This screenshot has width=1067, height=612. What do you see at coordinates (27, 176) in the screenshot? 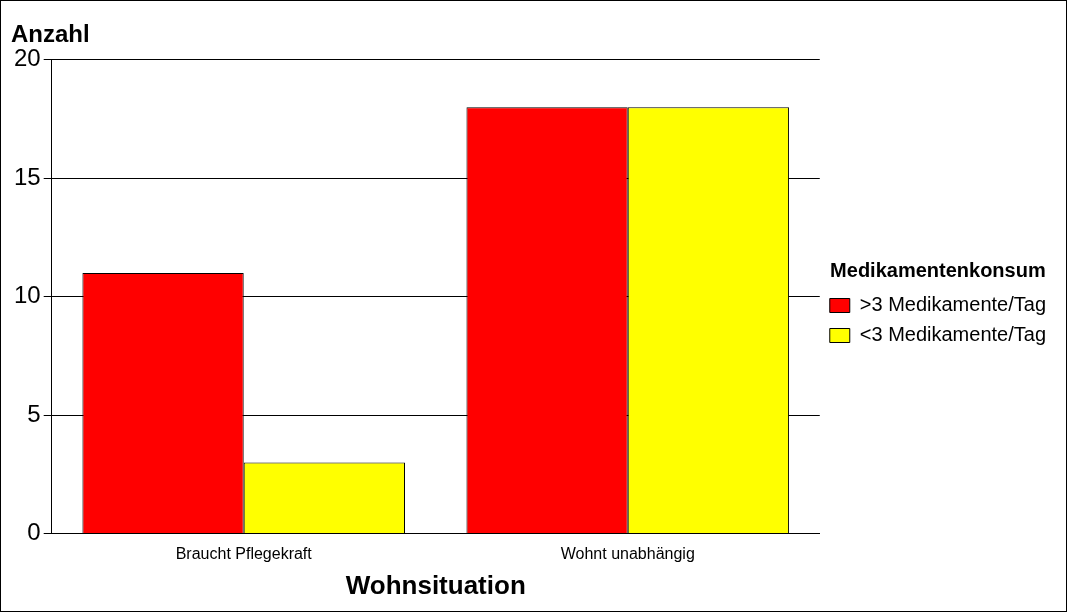
I see `y-tick-label: 15` at bounding box center [27, 176].